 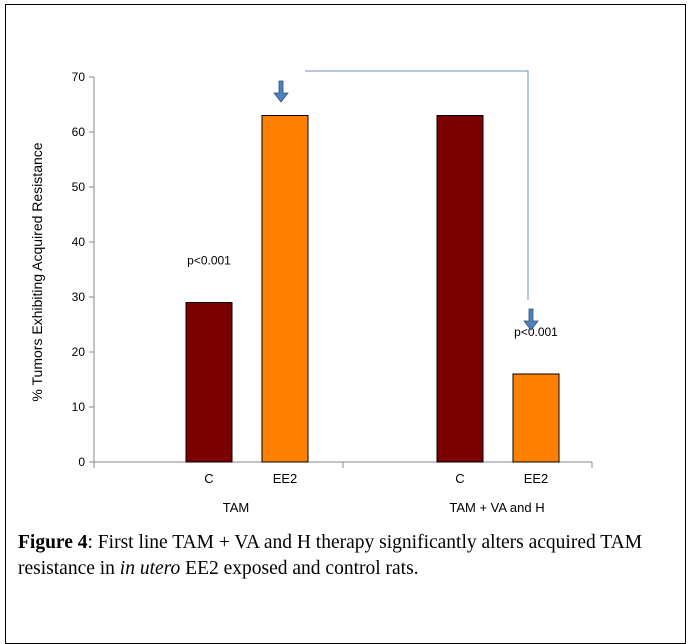 I want to click on group-label: TAM, so click(x=236, y=507).